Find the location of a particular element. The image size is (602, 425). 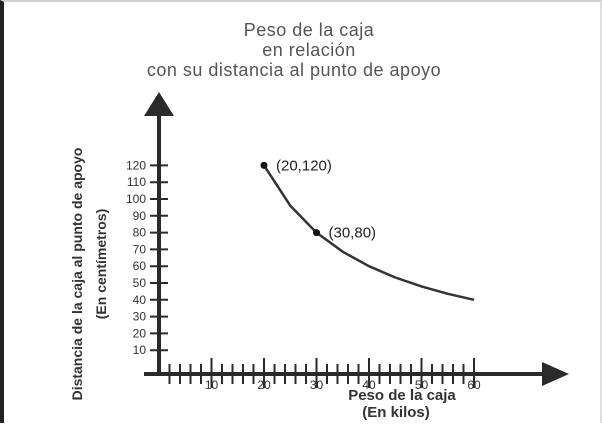

x-tick-label: 20 is located at coordinates (264, 385).